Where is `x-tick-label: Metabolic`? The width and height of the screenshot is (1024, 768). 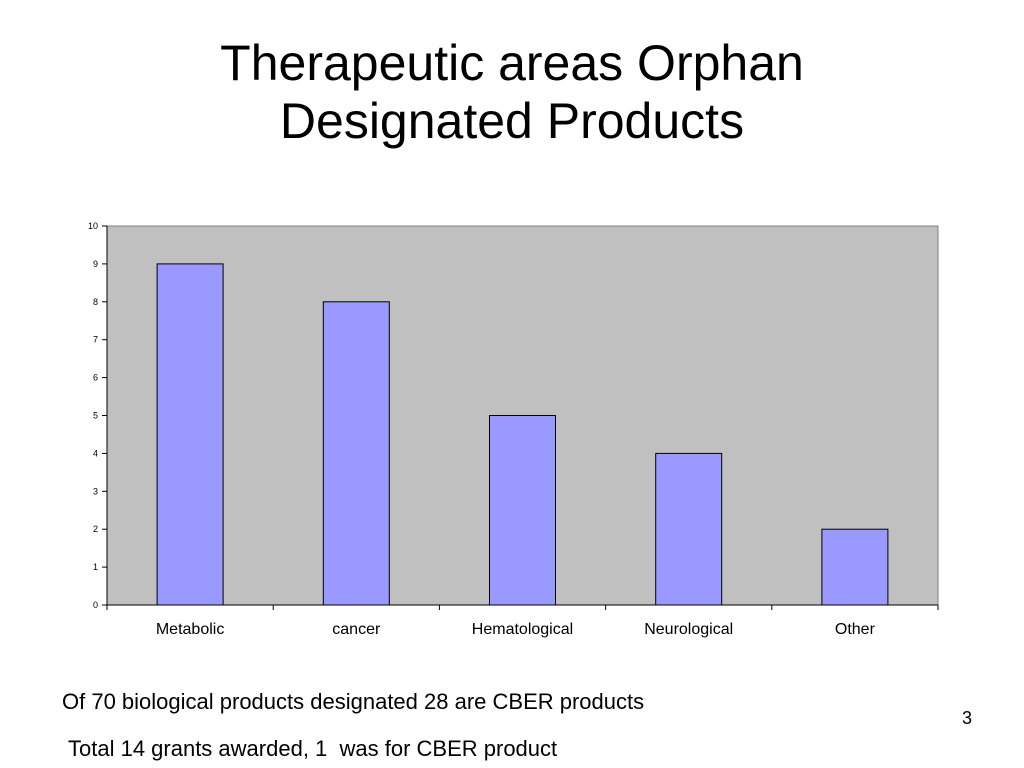 x-tick-label: Metabolic is located at coordinates (190, 629).